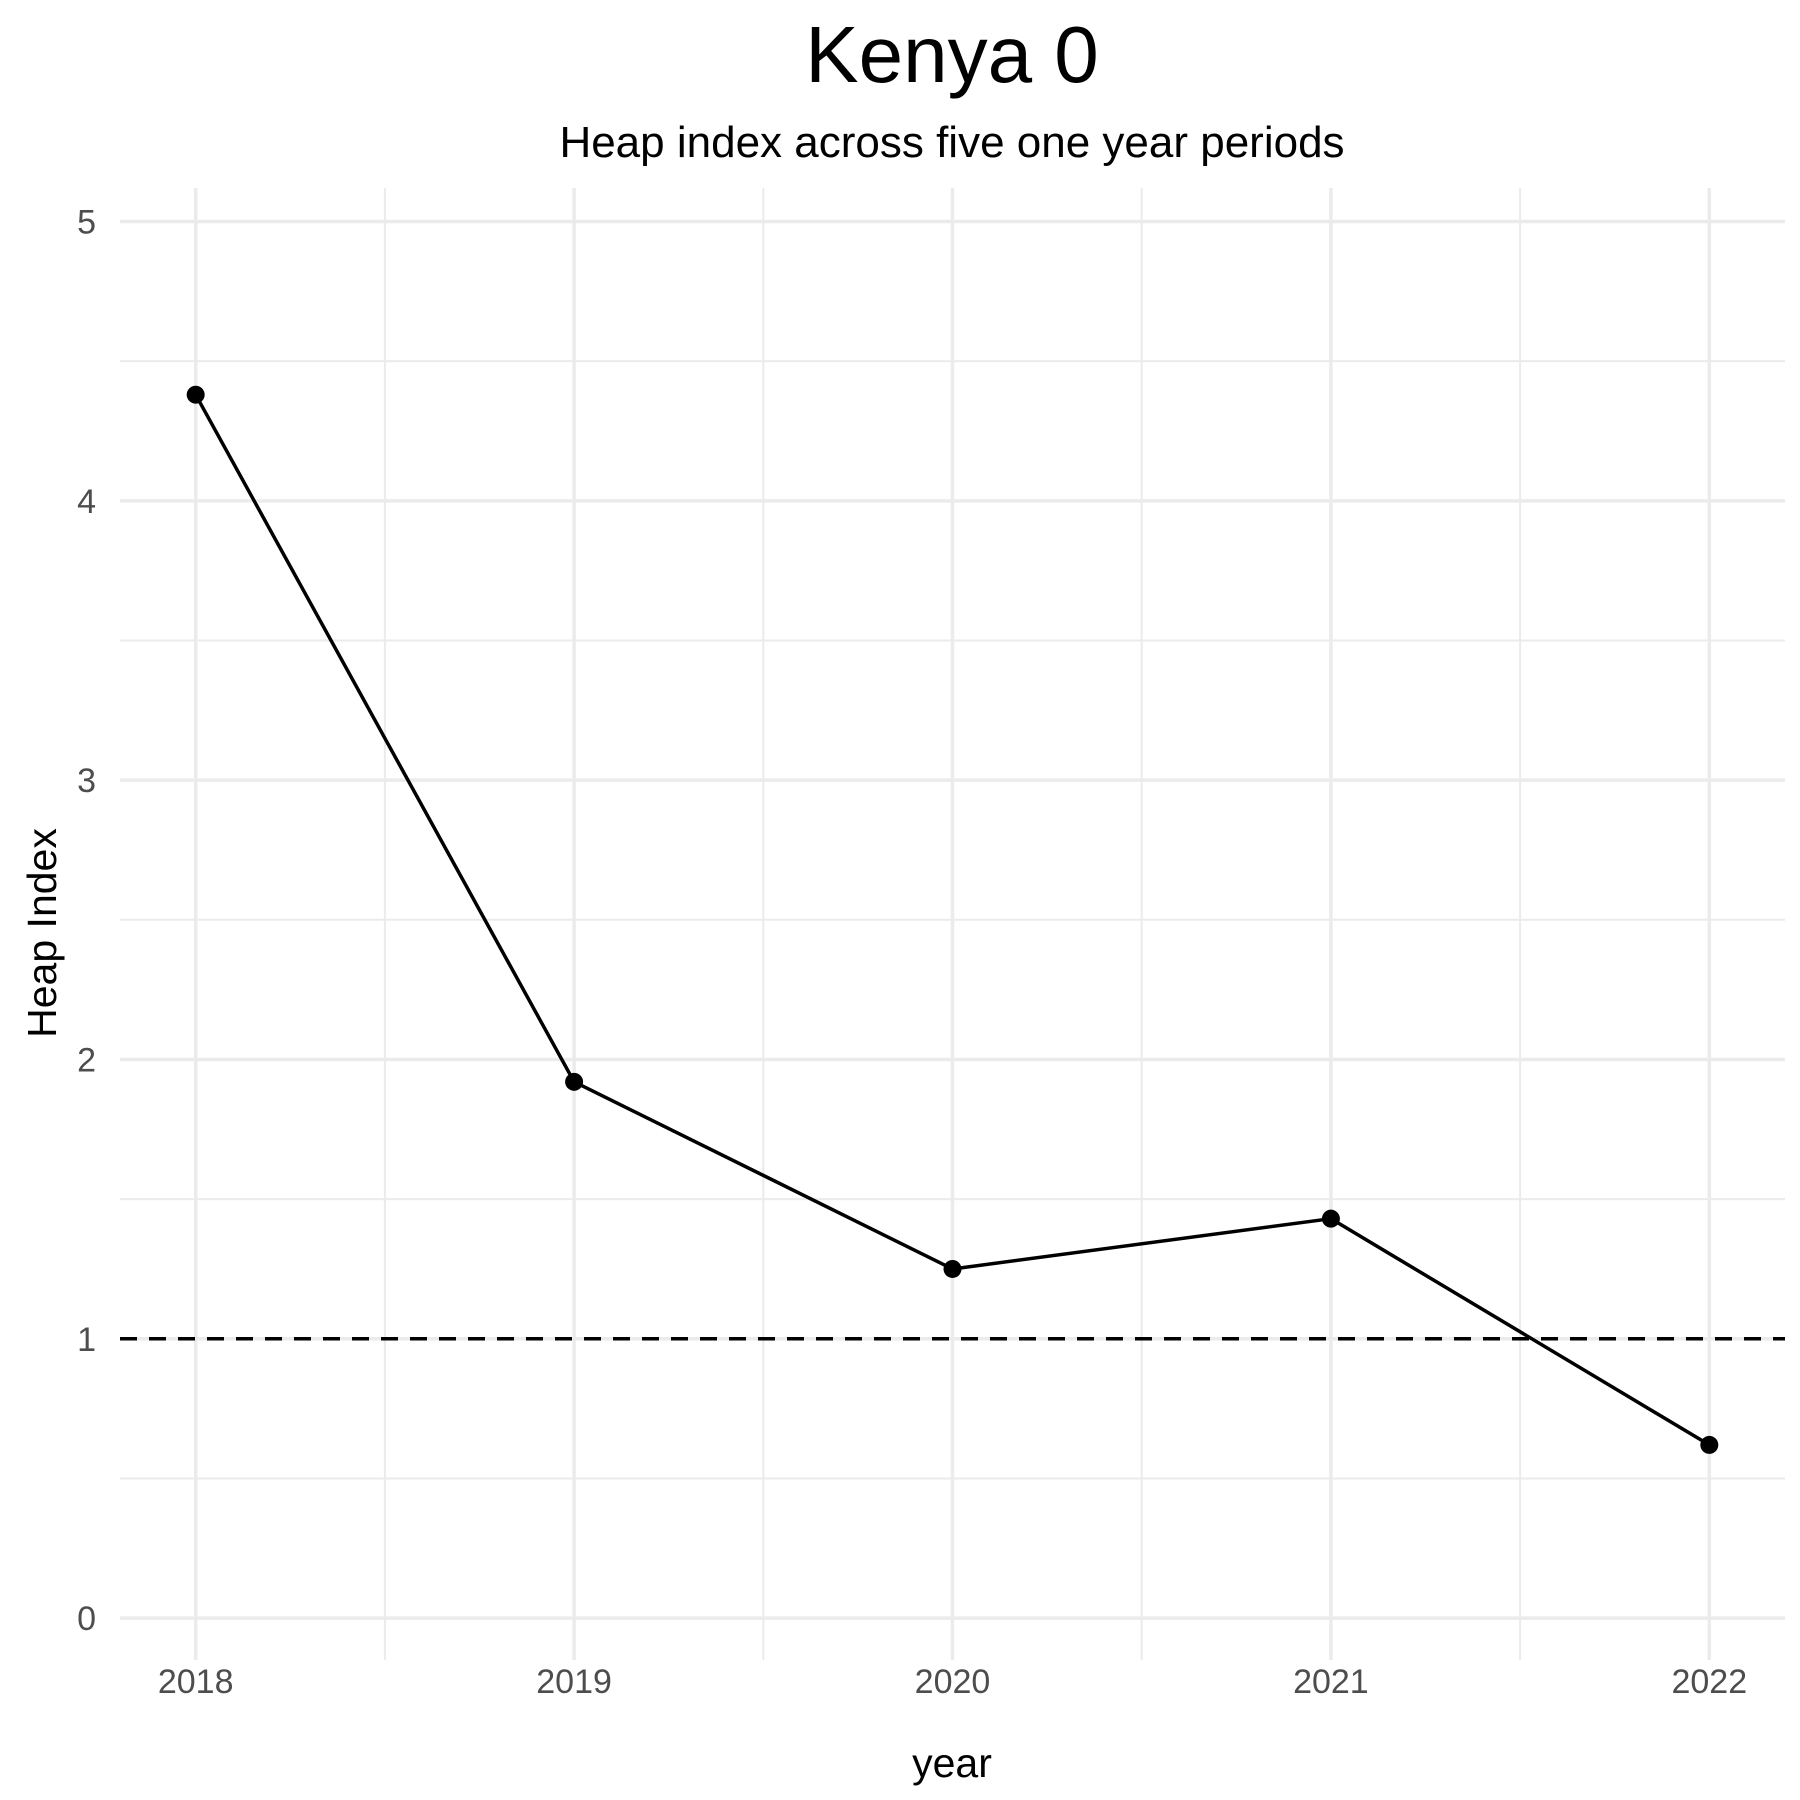 The width and height of the screenshot is (1800, 1800). I want to click on chart-title: Kenya 0, so click(952, 54).